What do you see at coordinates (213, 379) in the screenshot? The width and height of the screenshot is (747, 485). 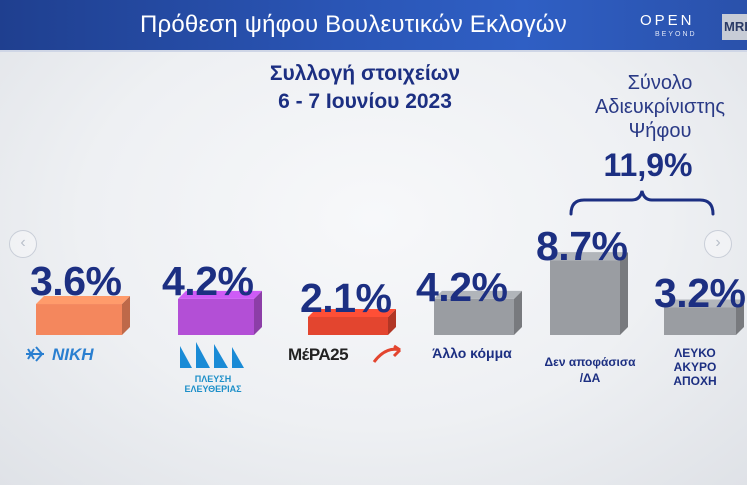 I see `pleusi-line1: ΠΛΕΥΣΗ` at bounding box center [213, 379].